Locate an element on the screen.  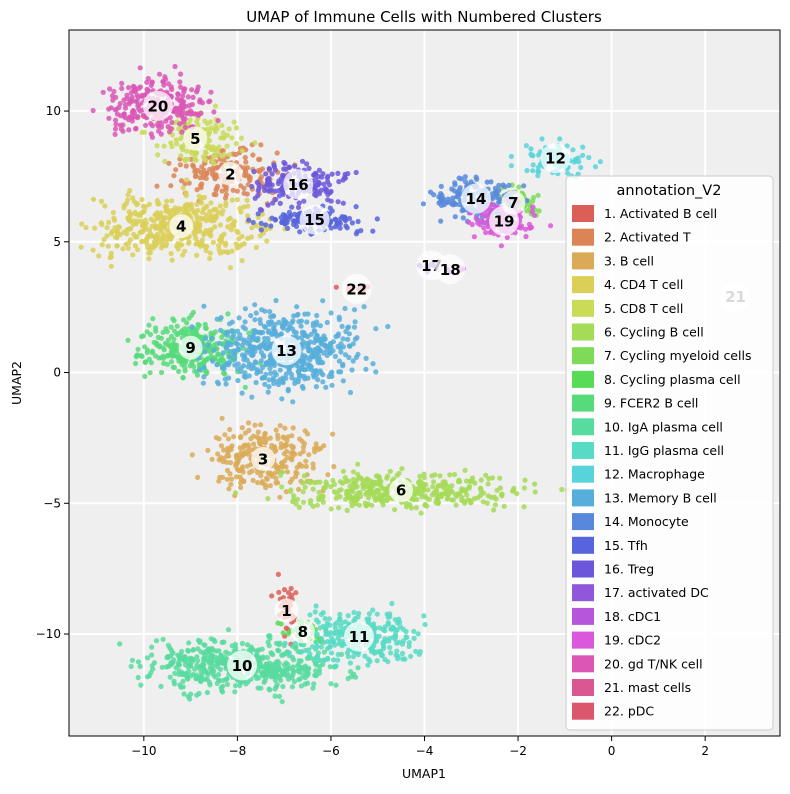
cluster-label-22: 22 is located at coordinates (356, 289).